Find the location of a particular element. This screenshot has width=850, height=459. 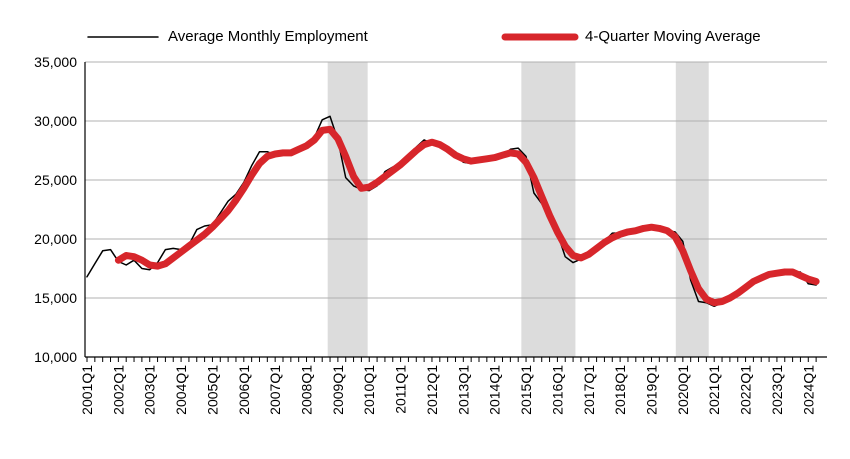

x-tick-label: 2010Q1 is located at coordinates (369, 390).